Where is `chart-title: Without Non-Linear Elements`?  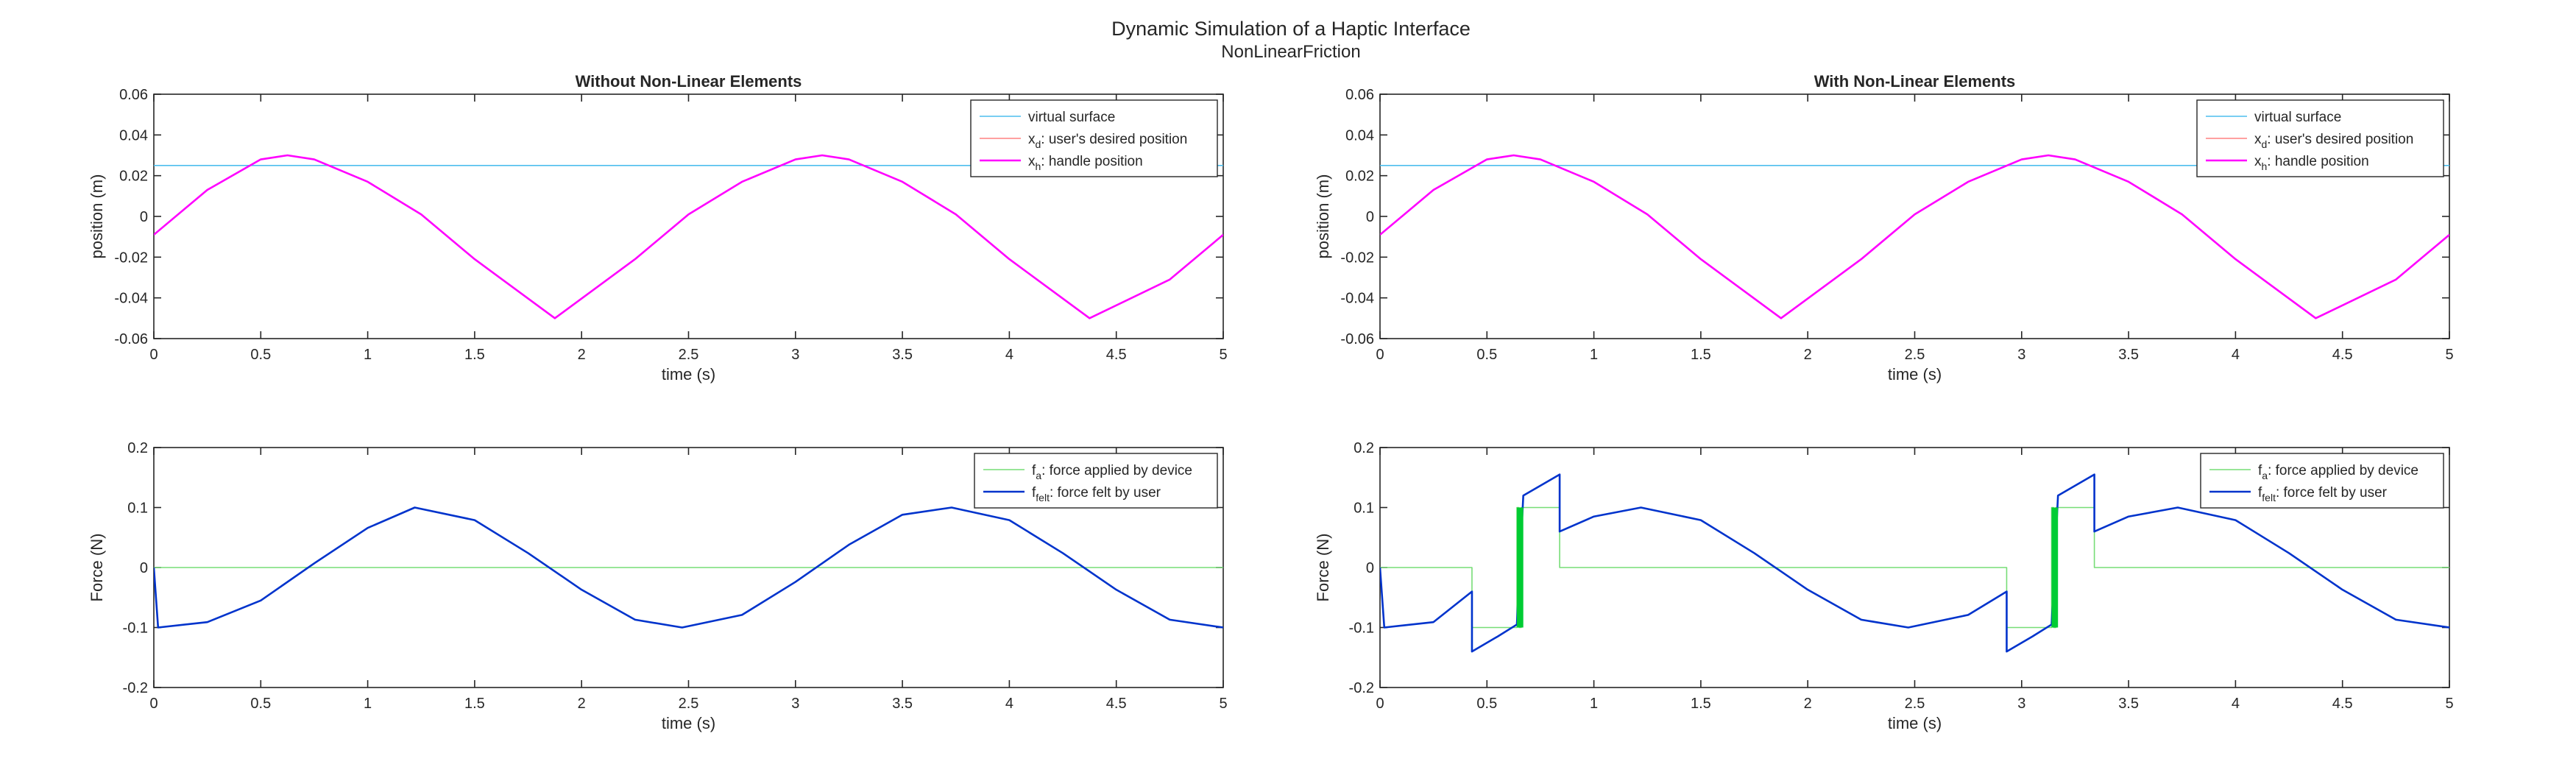
chart-title: Without Non-Linear Elements is located at coordinates (689, 81).